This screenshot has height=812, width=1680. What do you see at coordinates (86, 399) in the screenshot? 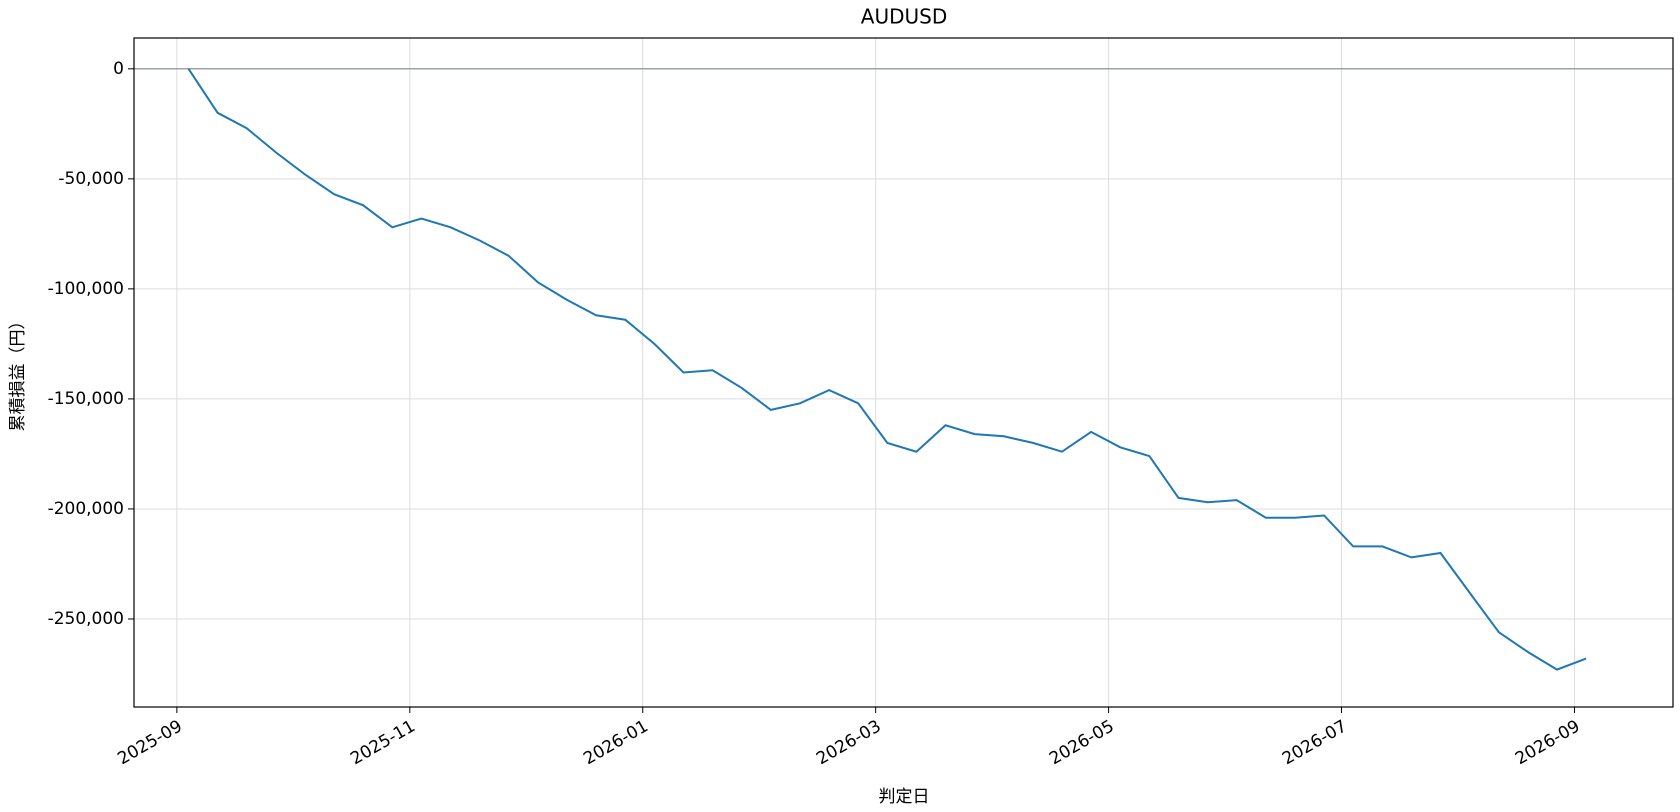
I see `y-tick-label: -150,000` at bounding box center [86, 399].